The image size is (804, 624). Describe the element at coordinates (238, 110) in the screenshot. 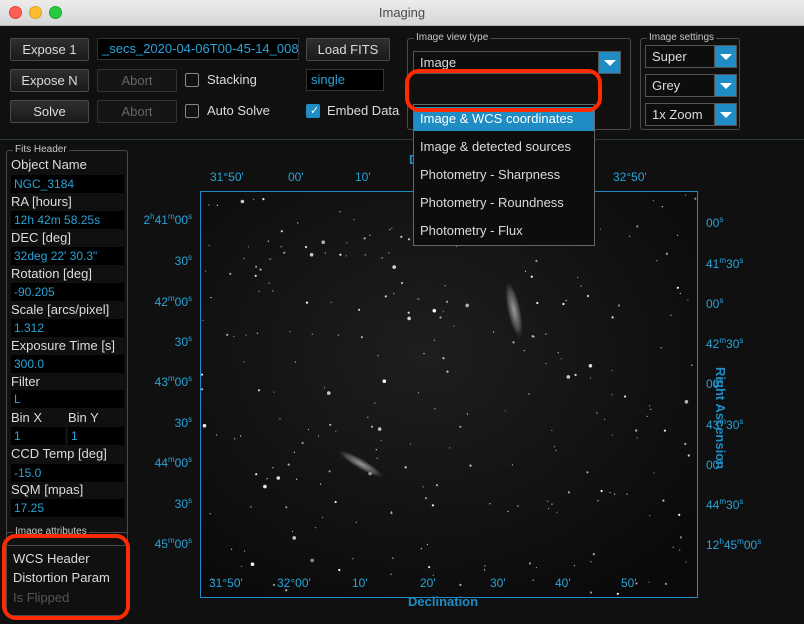

I see `auto-solve-label: Auto Solve` at that location.